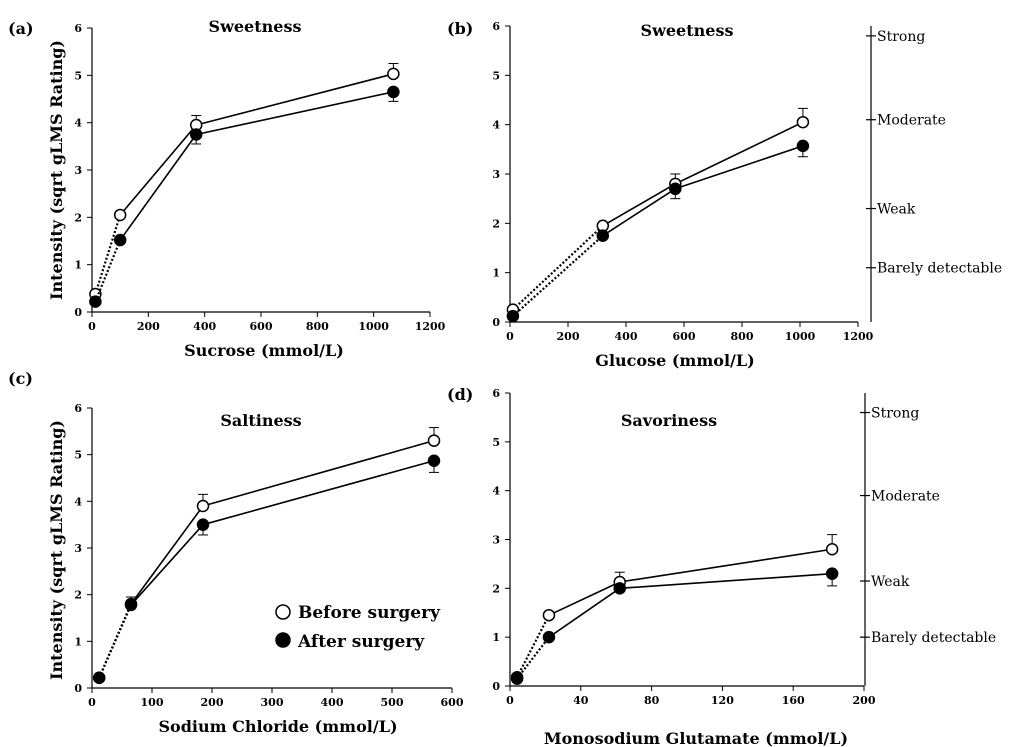 Image resolution: width=1011 pixels, height=747 pixels. Describe the element at coordinates (264, 350) in the screenshot. I see `x-axis-title: Sucrose (mmol/L)` at that location.